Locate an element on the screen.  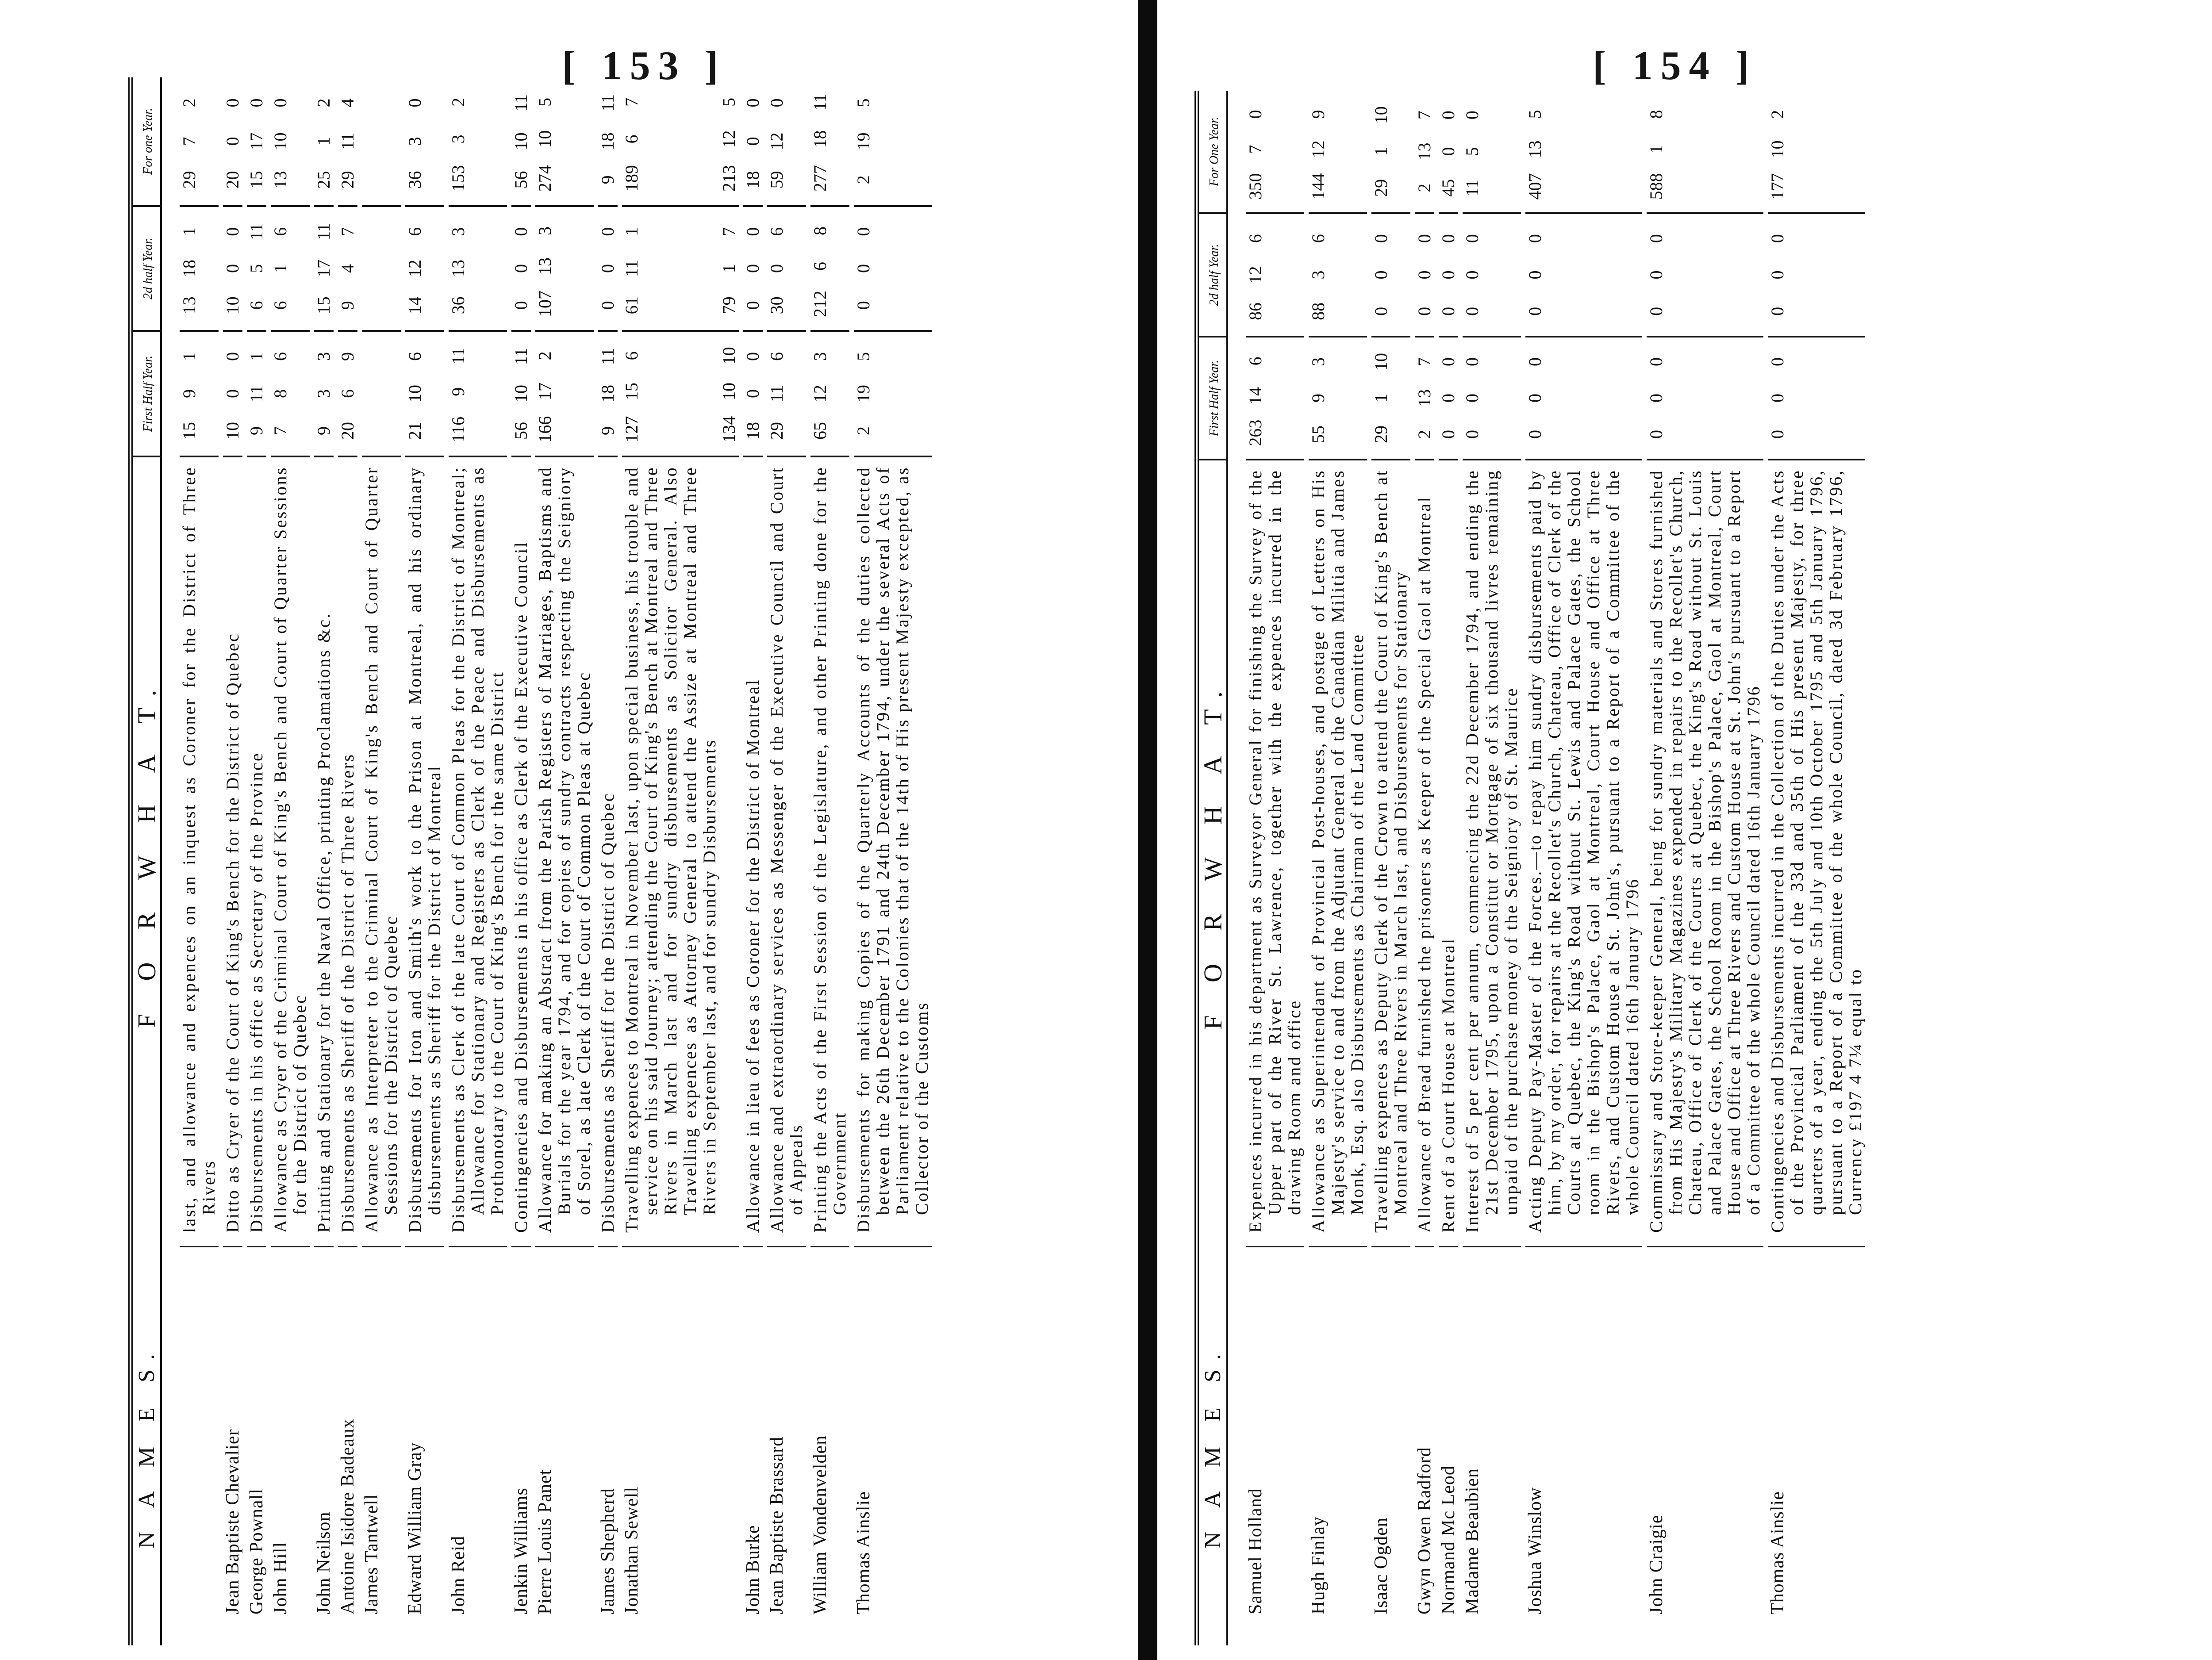
first-half-amount: 29 11 6 is located at coordinates (787, 394).